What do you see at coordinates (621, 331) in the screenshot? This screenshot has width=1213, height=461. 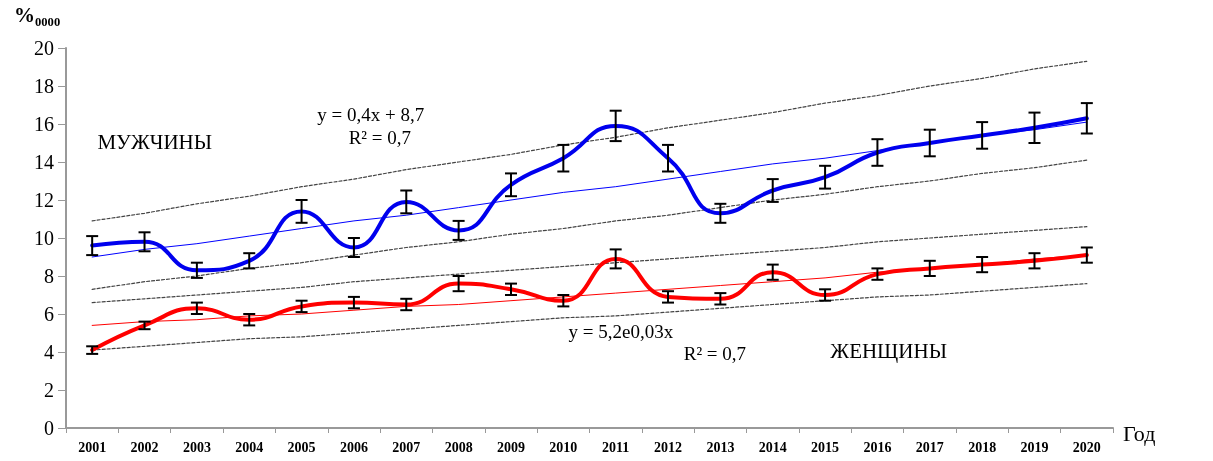 I see `annotation: y = 5,2e0,03x` at bounding box center [621, 331].